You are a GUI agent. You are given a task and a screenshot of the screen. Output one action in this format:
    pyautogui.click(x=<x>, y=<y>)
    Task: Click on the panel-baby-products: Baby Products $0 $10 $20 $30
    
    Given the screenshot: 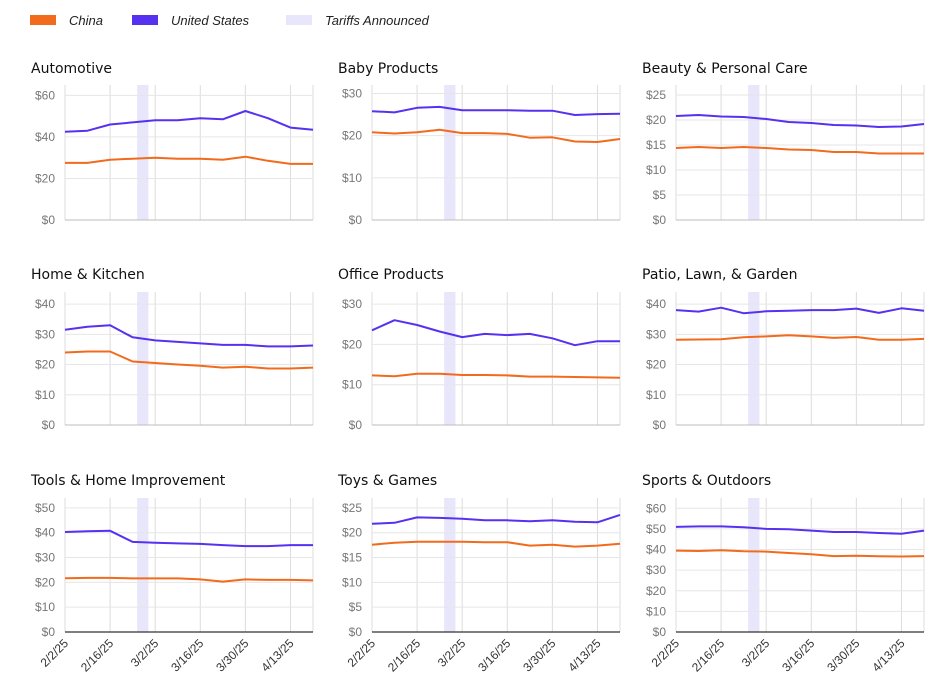 What is the action you would take?
    pyautogui.click(x=479, y=144)
    